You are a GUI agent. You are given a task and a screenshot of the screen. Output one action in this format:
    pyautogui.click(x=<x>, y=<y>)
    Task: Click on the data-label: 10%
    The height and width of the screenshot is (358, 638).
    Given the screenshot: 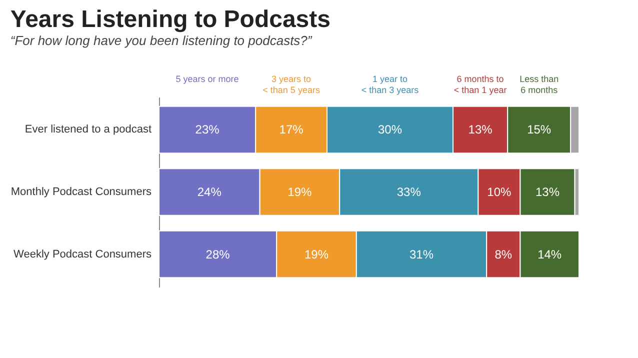 What is the action you would take?
    pyautogui.click(x=499, y=192)
    